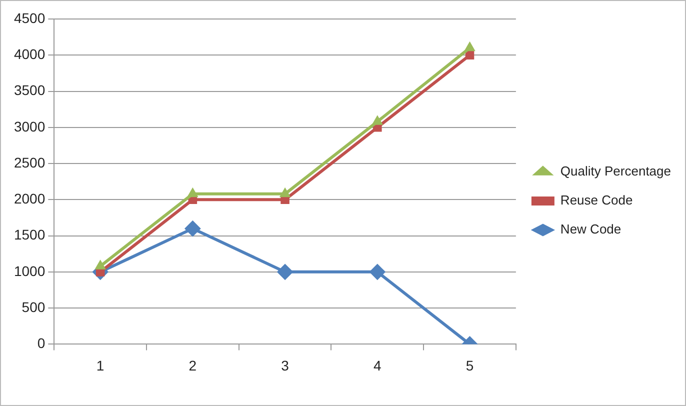 The height and width of the screenshot is (406, 686). What do you see at coordinates (30, 198) in the screenshot?
I see `y-tick-label: 2000` at bounding box center [30, 198].